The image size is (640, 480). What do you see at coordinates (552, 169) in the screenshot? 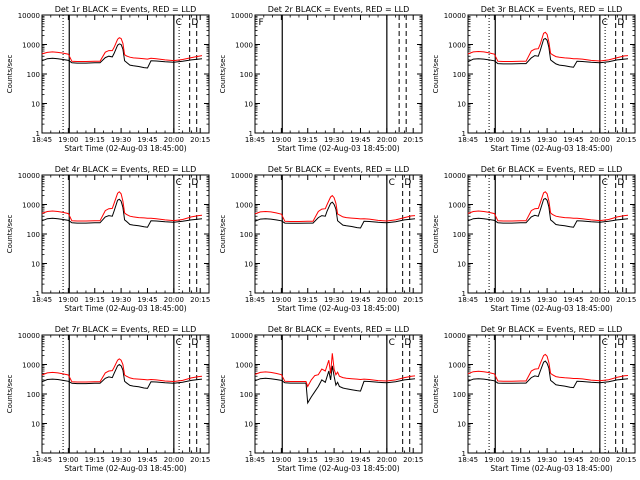
I see `panel-title: Det 6r BLACK = Events, RED = LLD` at bounding box center [552, 169].